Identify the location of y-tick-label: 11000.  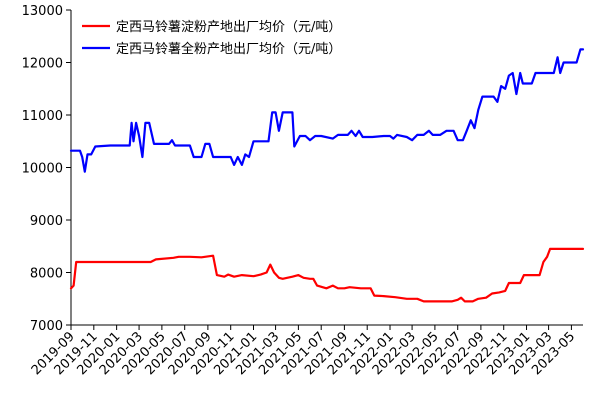
(42, 116).